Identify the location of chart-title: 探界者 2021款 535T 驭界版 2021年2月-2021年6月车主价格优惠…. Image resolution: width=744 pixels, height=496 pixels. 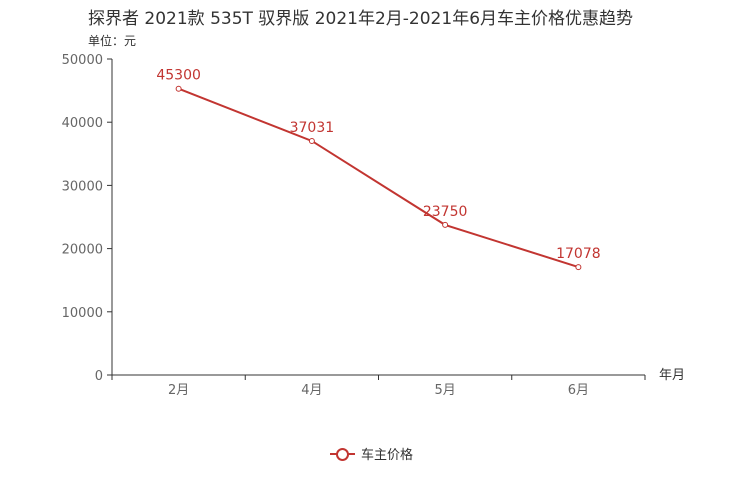
(361, 19).